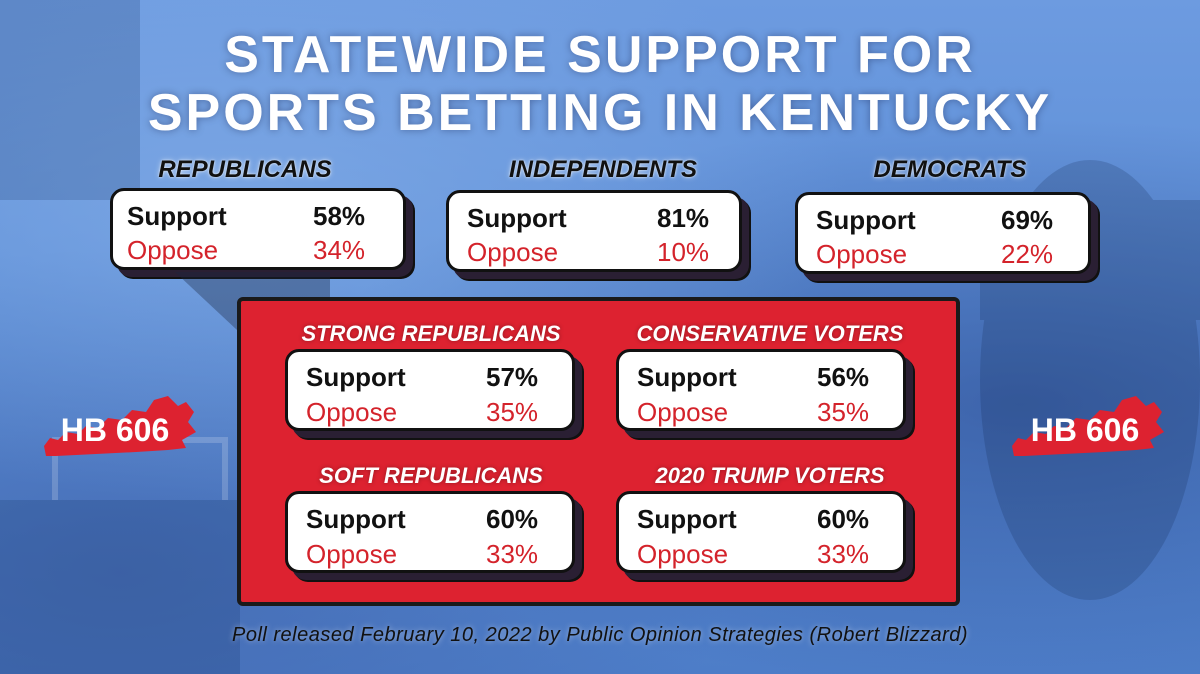 The height and width of the screenshot is (674, 1200). Describe the element at coordinates (950, 169) in the screenshot. I see `group-label-democrats: DEMOCRATS` at that location.